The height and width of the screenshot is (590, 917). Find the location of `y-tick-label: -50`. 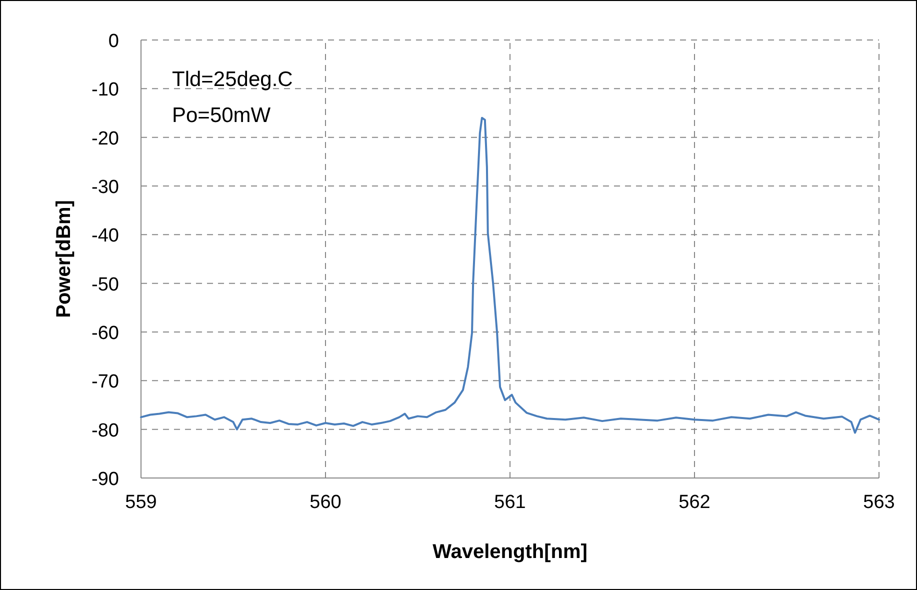

y-tick-label: -50 is located at coordinates (105, 285).